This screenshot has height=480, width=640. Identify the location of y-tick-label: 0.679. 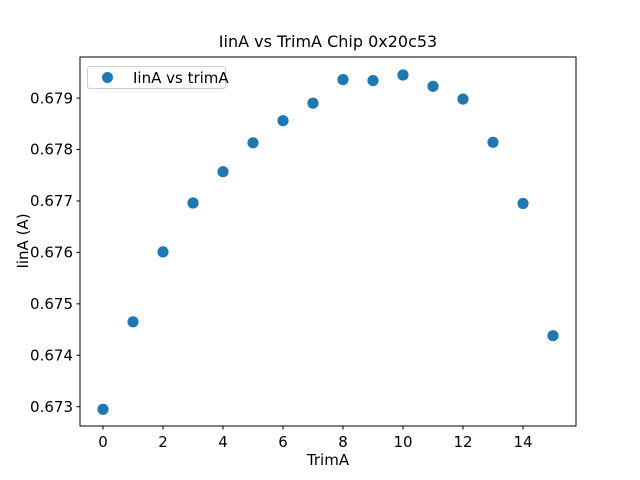
(51, 98).